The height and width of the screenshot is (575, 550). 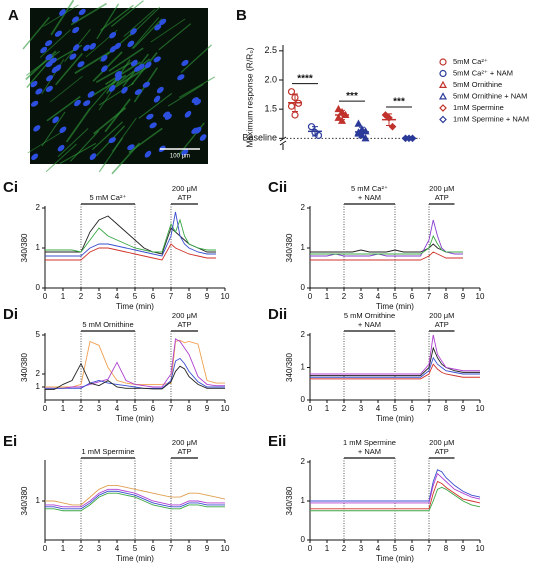 What do you see at coordinates (277, 441) in the screenshot?
I see `panel-label: Eii` at bounding box center [277, 441].